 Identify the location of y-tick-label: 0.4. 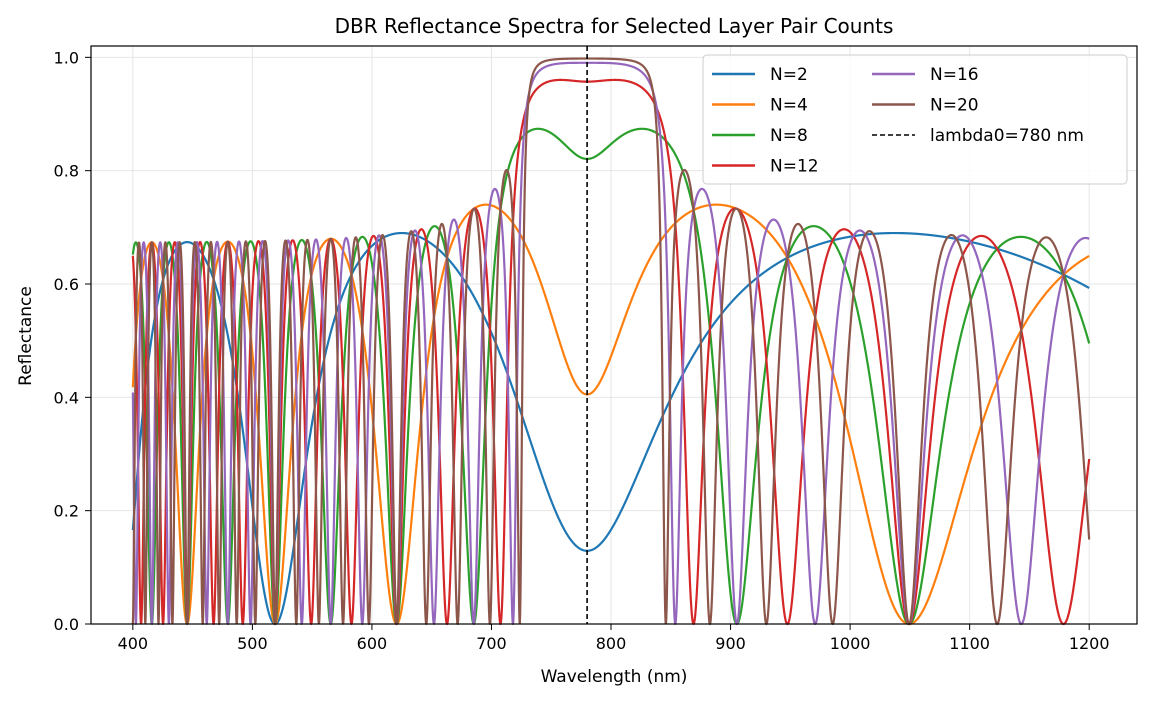
(66, 397).